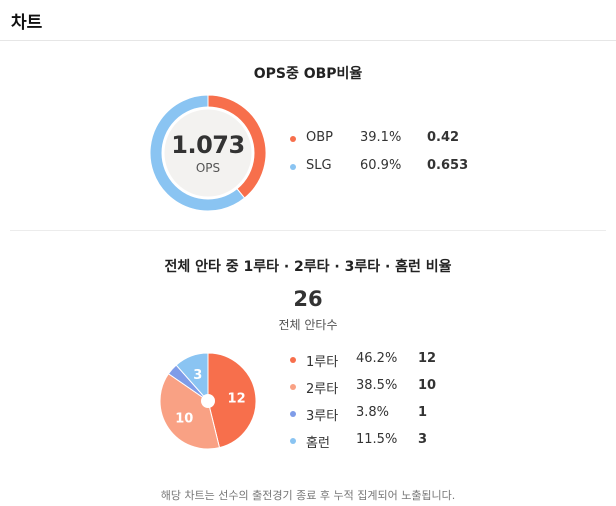 This screenshot has height=506, width=616. Describe the element at coordinates (184, 418) in the screenshot. I see `pie-label-double: 10` at that location.